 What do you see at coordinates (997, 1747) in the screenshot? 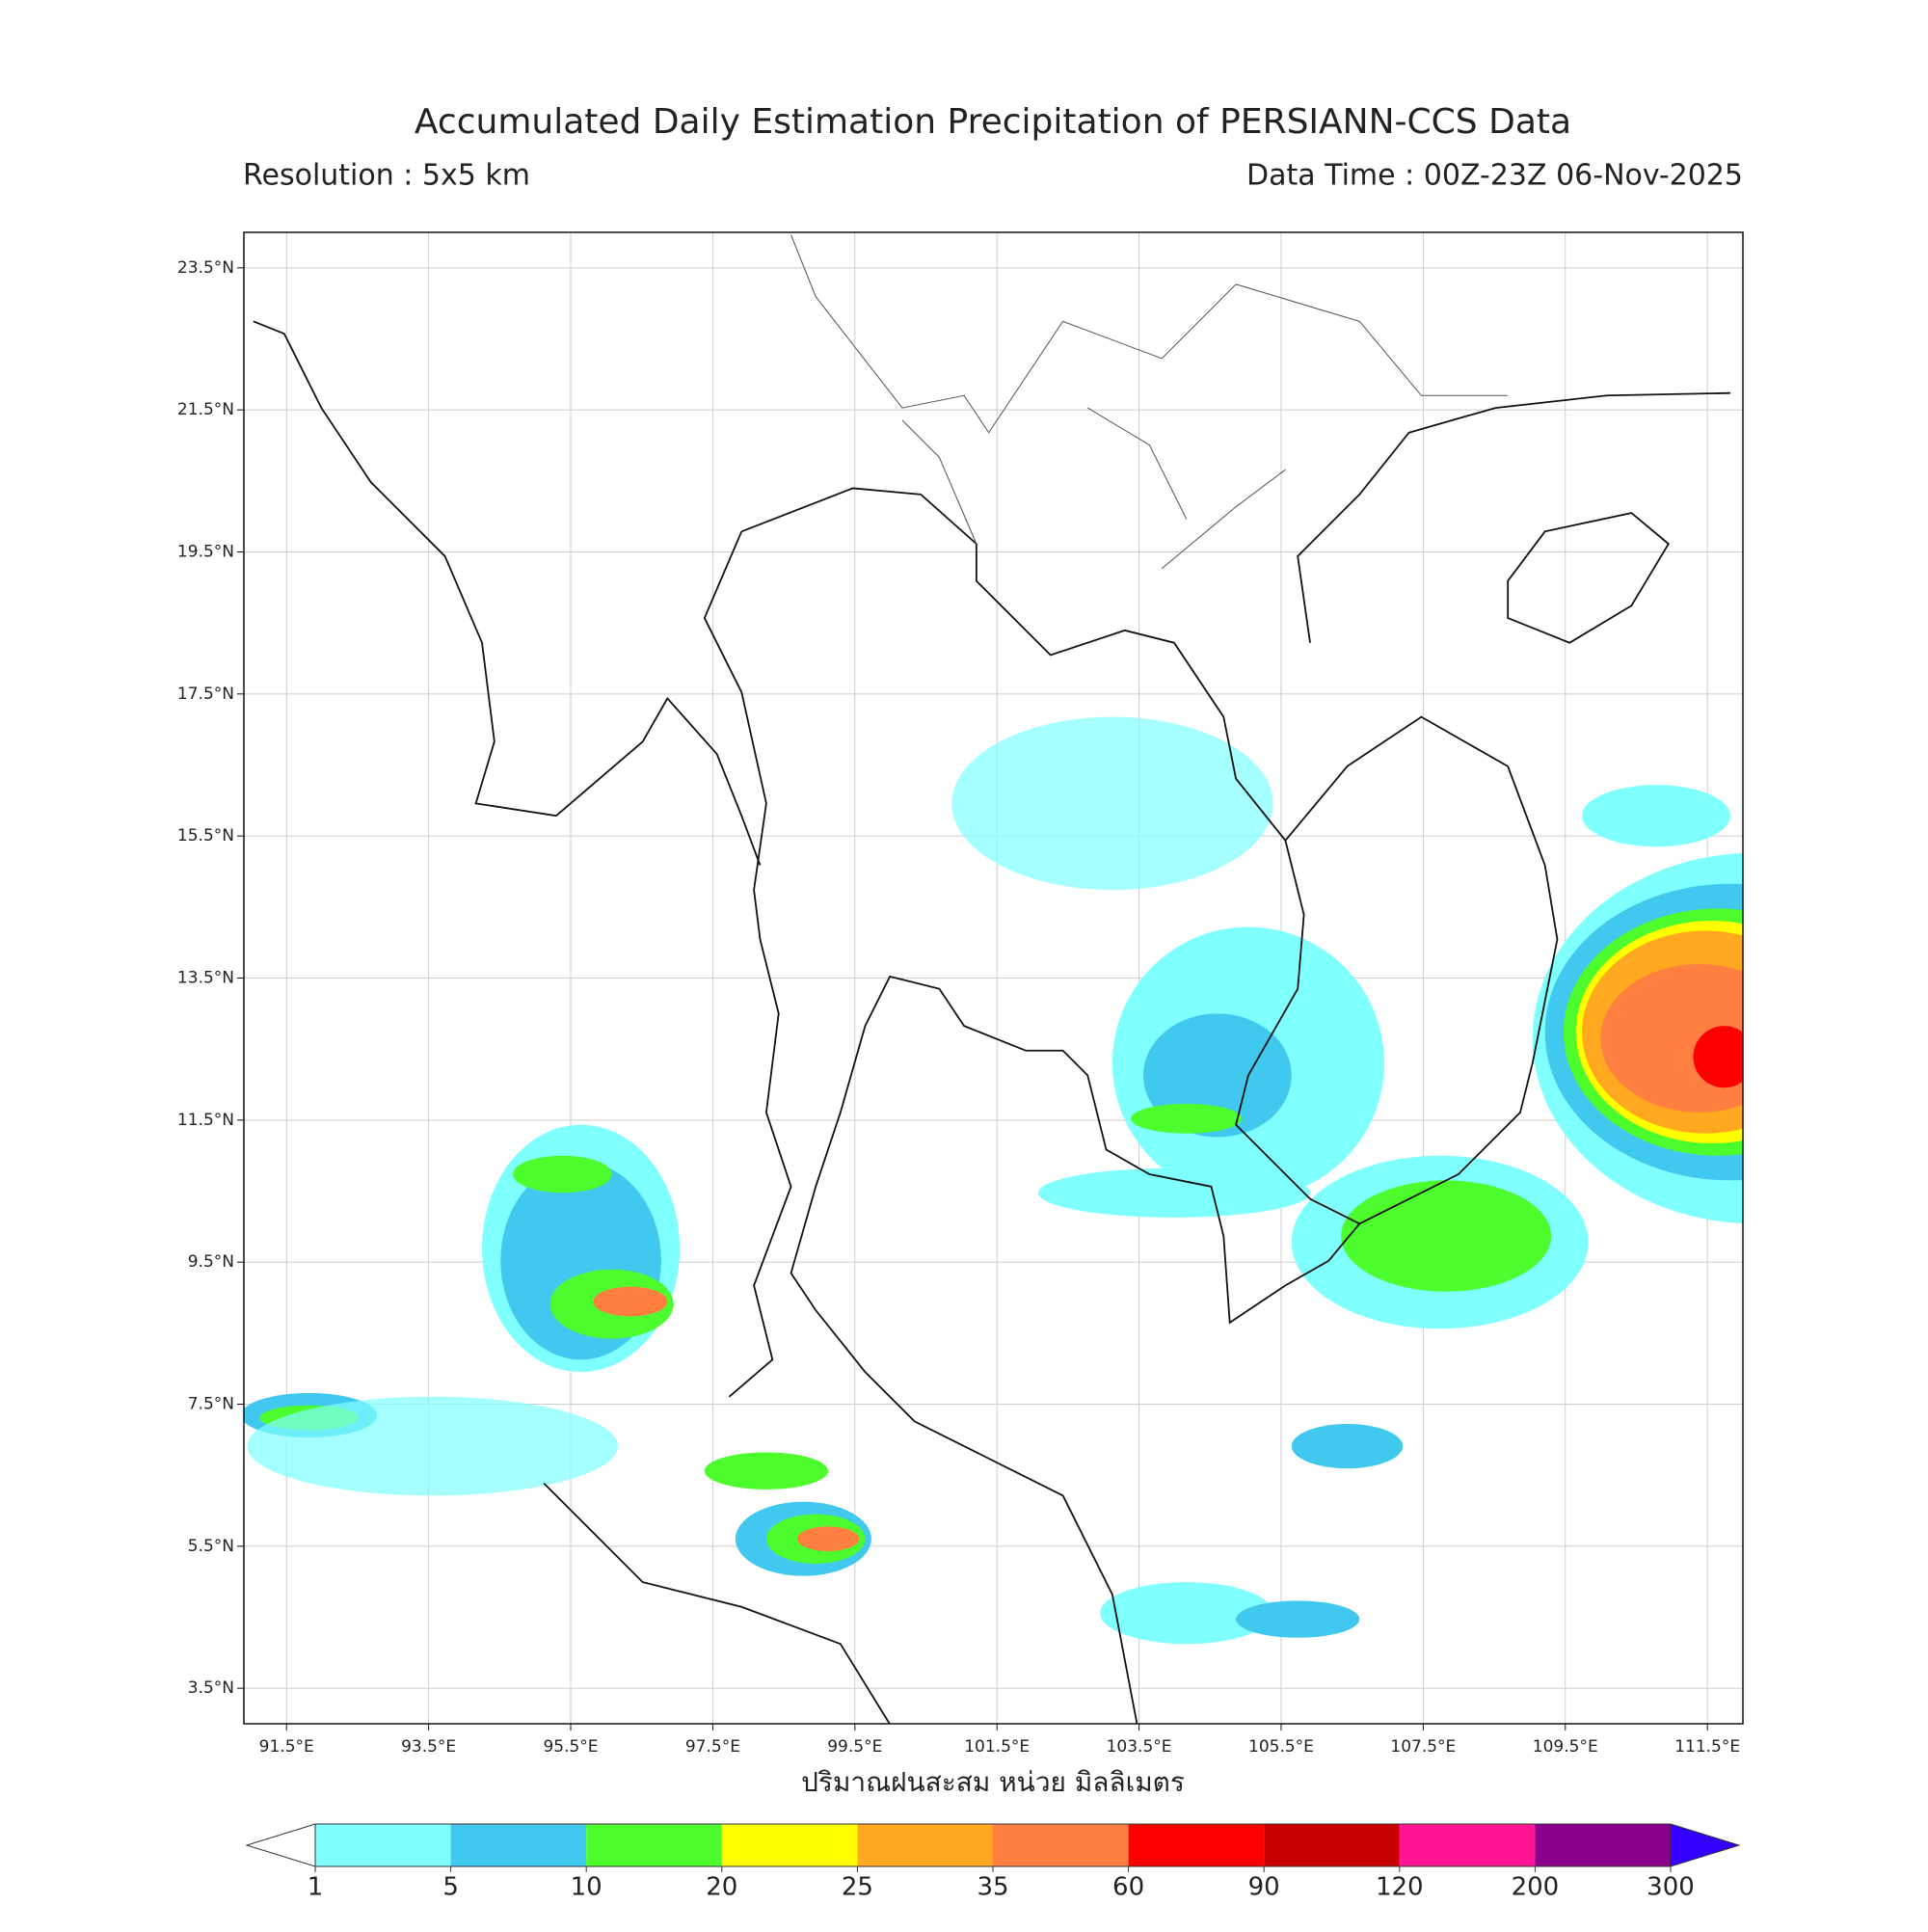
I see `x-tick-label: 101.5°E` at bounding box center [997, 1747].